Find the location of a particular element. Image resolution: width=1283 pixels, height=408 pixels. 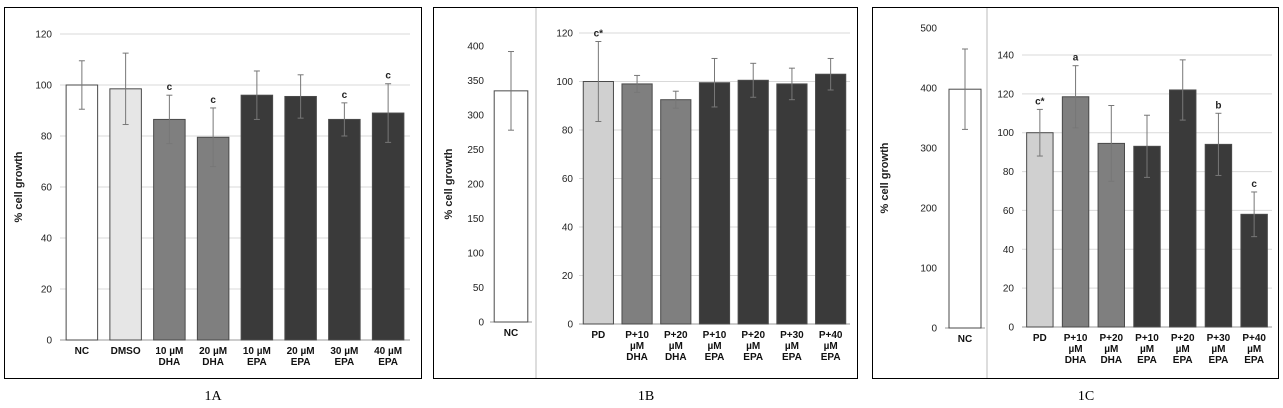

chart-1c-x-tick-label: P+20 µM EPA is located at coordinates (1183, 349).